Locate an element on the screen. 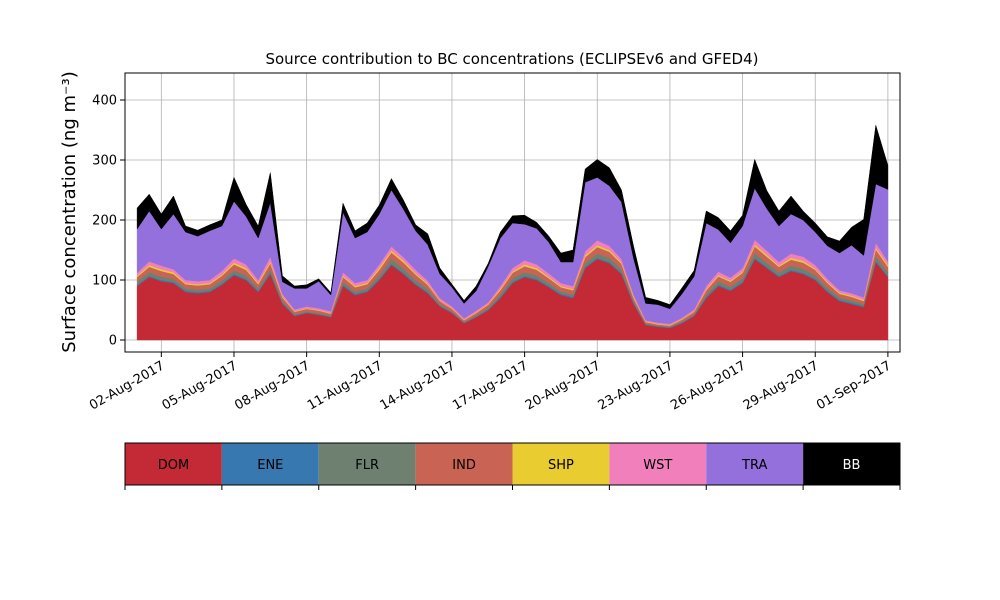 The image size is (1000, 600). legend-swatch-ind is located at coordinates (464, 464).